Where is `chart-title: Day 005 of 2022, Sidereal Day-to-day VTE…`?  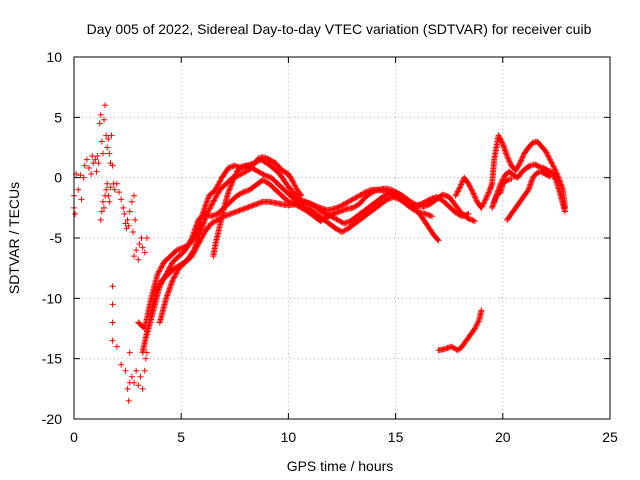
chart-title: Day 005 of 2022, Sidereal Day-to-day VTE… is located at coordinates (339, 29).